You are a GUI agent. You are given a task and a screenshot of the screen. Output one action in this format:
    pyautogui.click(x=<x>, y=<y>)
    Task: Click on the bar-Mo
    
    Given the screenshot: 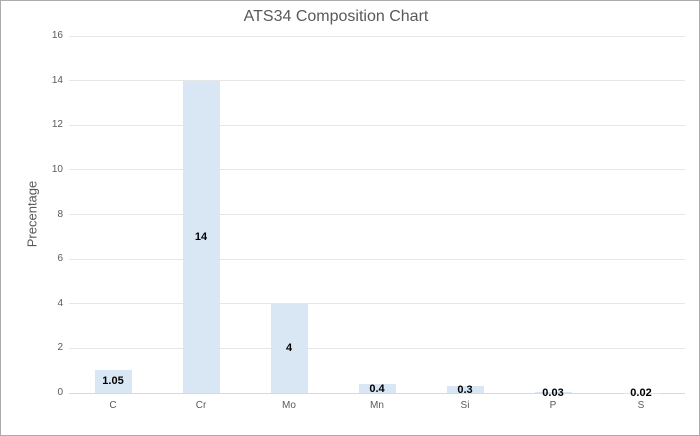 What is the action you would take?
    pyautogui.click(x=289, y=348)
    